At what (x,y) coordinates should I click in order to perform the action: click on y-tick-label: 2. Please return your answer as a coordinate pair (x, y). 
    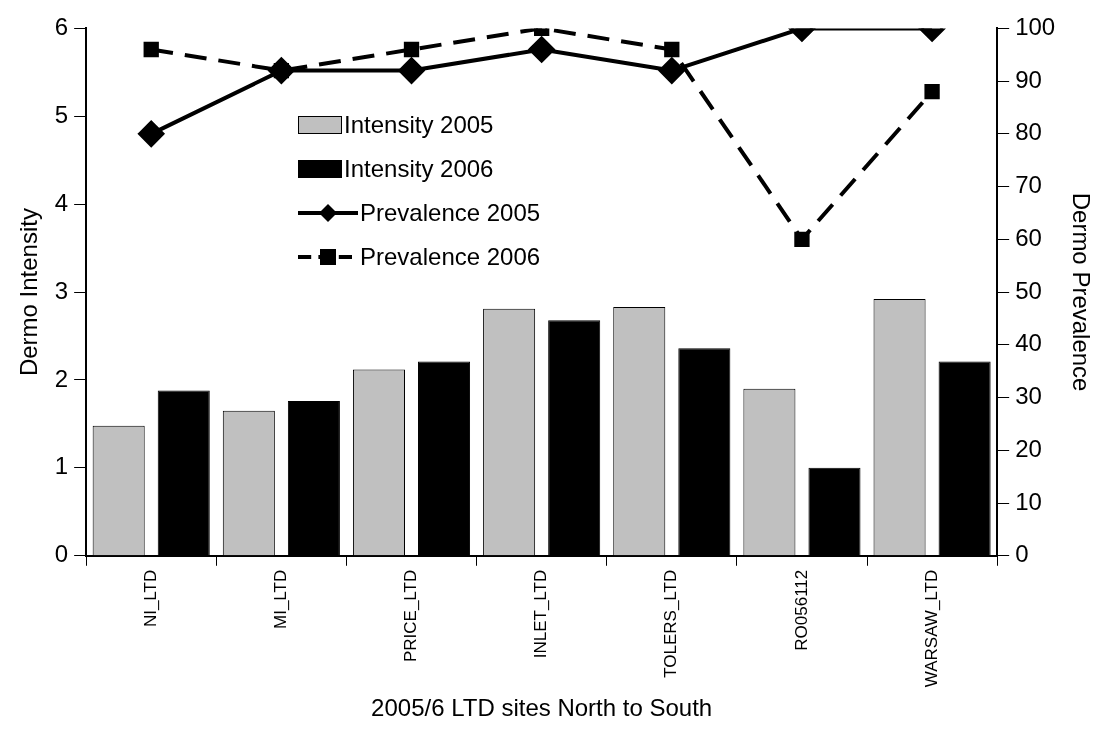
    Looking at the image, I should click on (61, 378).